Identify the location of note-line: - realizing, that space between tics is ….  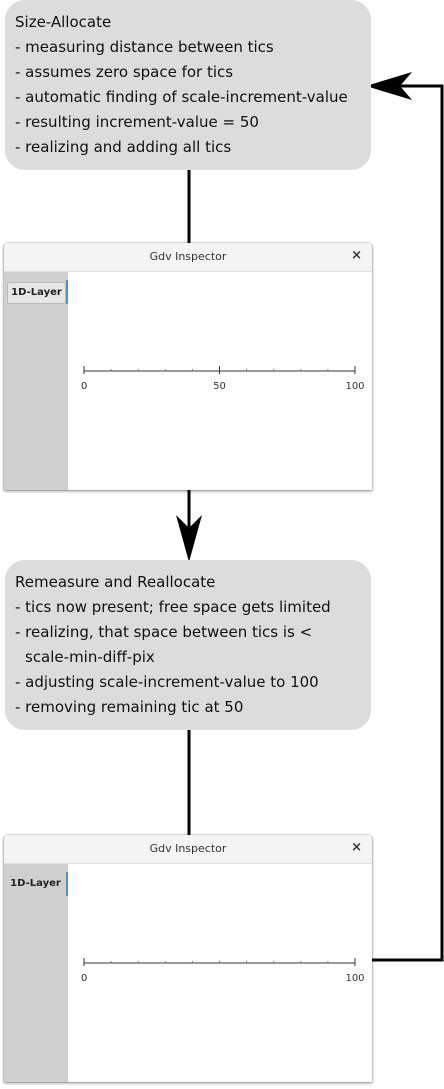
(164, 632).